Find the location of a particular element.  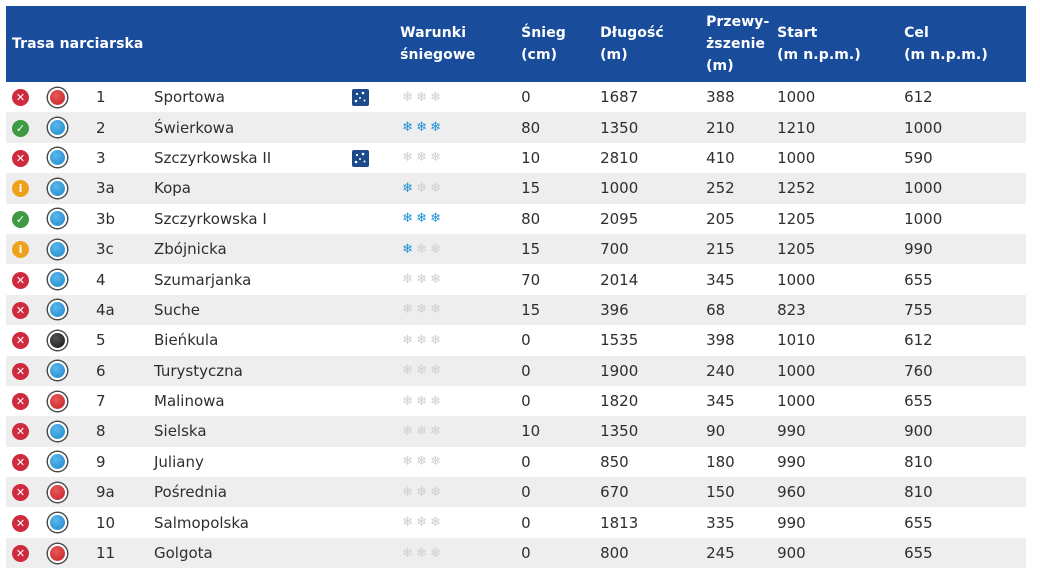

snow-depth: 15 is located at coordinates (531, 249).